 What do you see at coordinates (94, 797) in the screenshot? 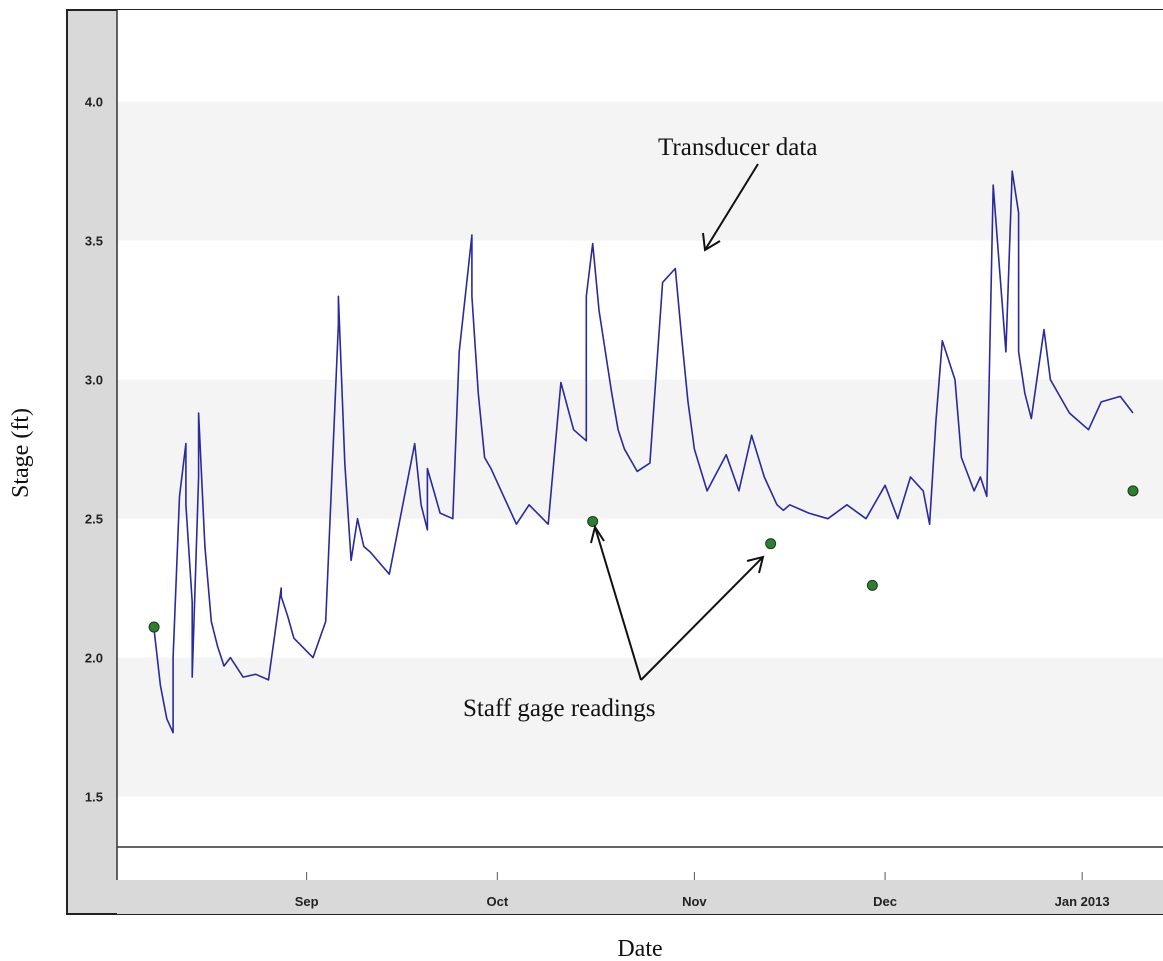
I see `y-tick-label: 1.5` at bounding box center [94, 797].